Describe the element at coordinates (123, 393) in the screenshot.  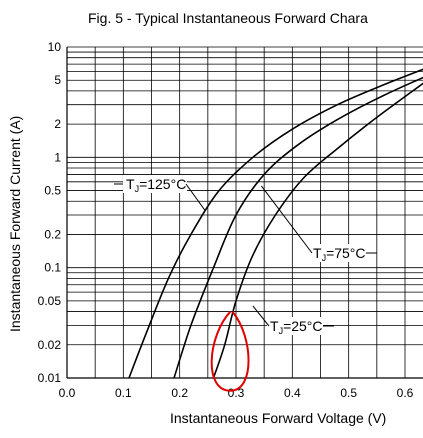
I see `x-tick-label: 0.1` at that location.